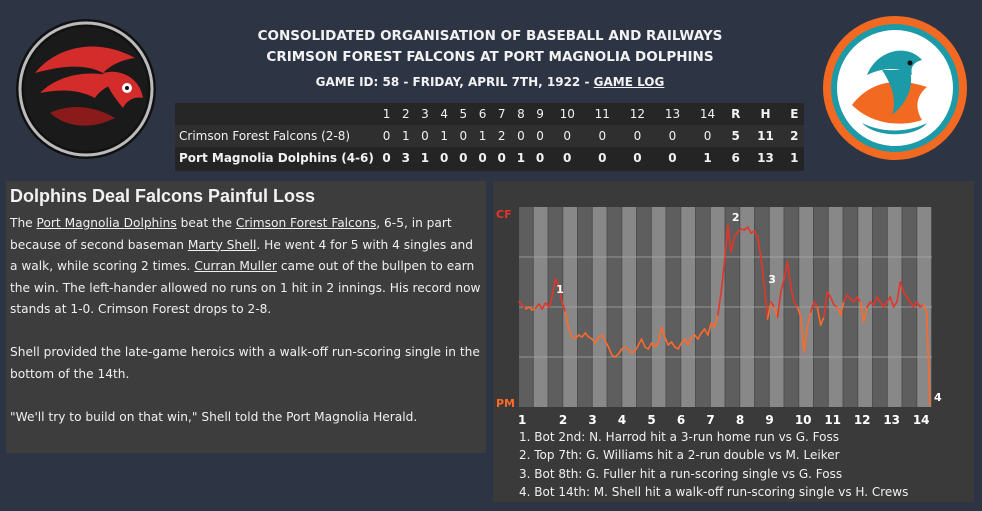 The image size is (982, 511). Describe the element at coordinates (106, 223) in the screenshot. I see `home-team-link: Port Magnolia Dolphins` at that location.